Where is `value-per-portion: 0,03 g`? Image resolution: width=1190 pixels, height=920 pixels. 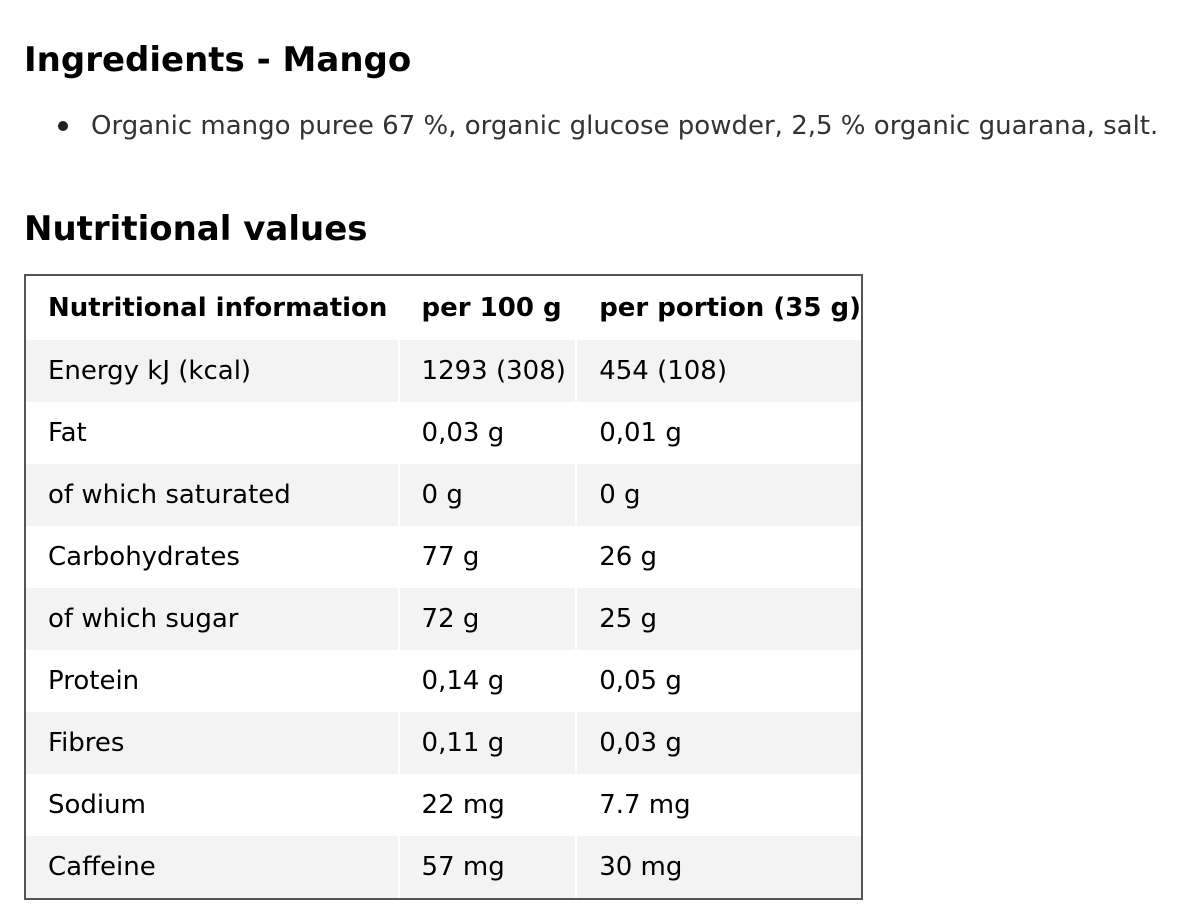 value-per-portion: 0,03 g is located at coordinates (719, 743).